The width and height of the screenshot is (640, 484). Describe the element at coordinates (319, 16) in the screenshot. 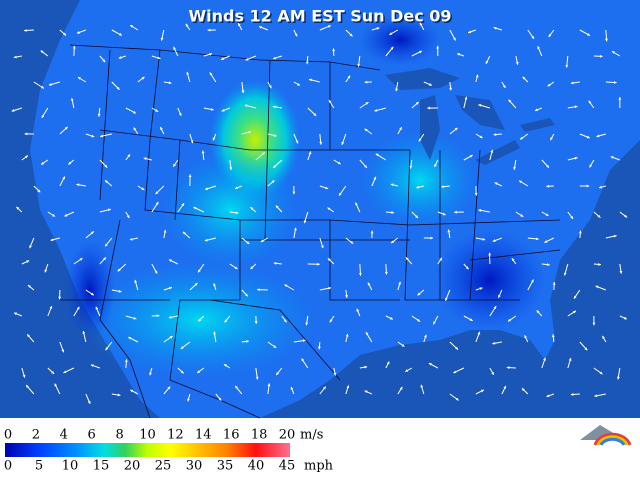

I see `map-title: Winds 12 AM EST Sun Dec 09` at that location.